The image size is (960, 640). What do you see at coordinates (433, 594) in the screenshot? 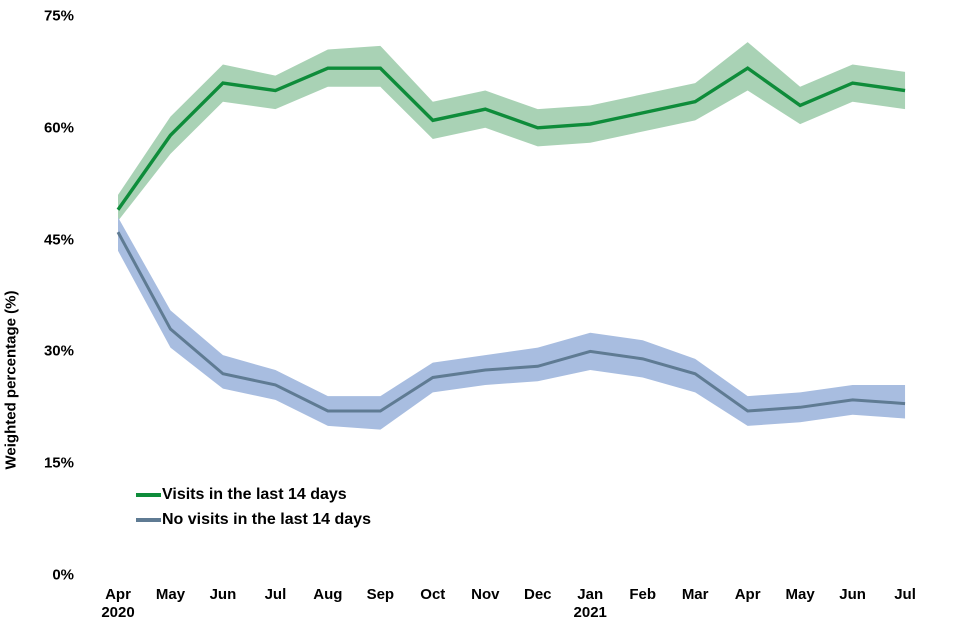
I see `x-tick-label: Oct` at bounding box center [433, 594].